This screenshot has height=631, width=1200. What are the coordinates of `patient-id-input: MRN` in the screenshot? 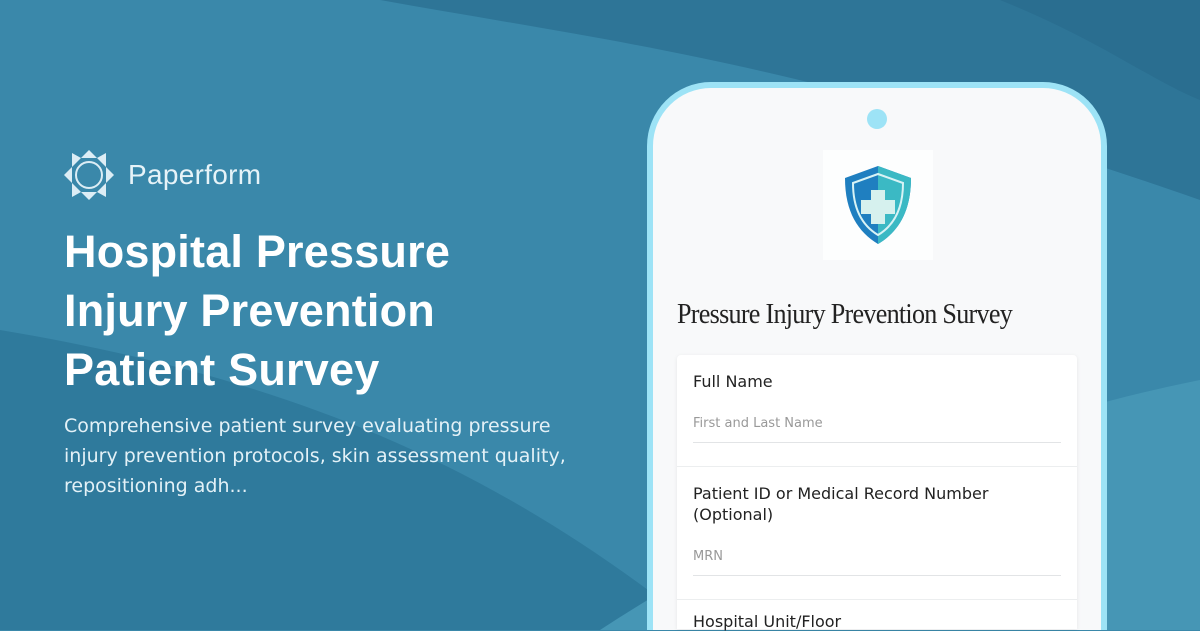 It's located at (877, 562).